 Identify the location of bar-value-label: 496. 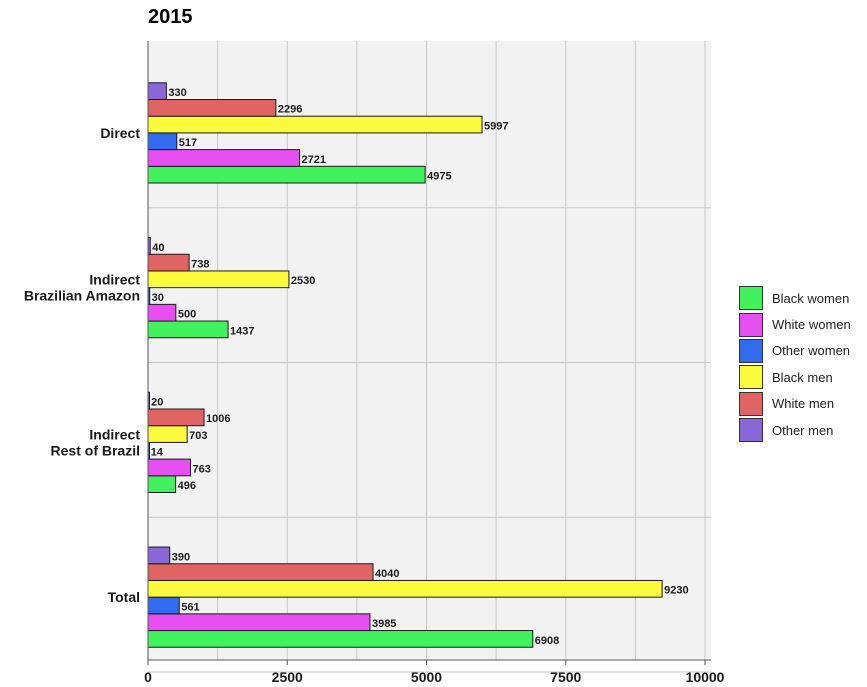
(187, 486).